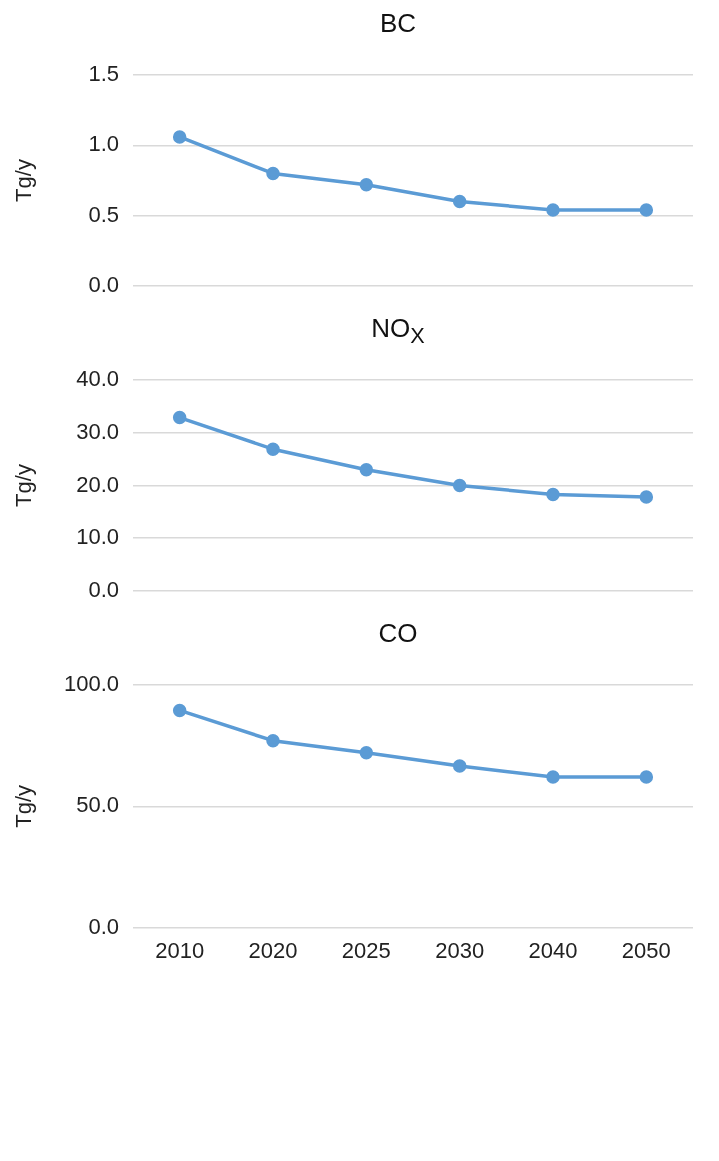  I want to click on y-tick-label: 0.5, so click(103, 214).